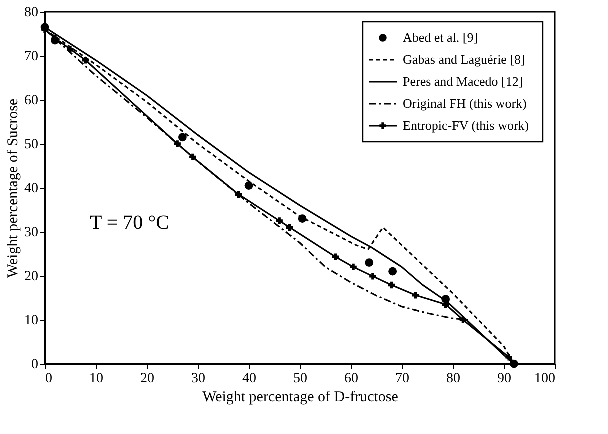 The width and height of the screenshot is (608, 434). Describe the element at coordinates (130, 223) in the screenshot. I see `annotation: T = 70 °C` at that location.